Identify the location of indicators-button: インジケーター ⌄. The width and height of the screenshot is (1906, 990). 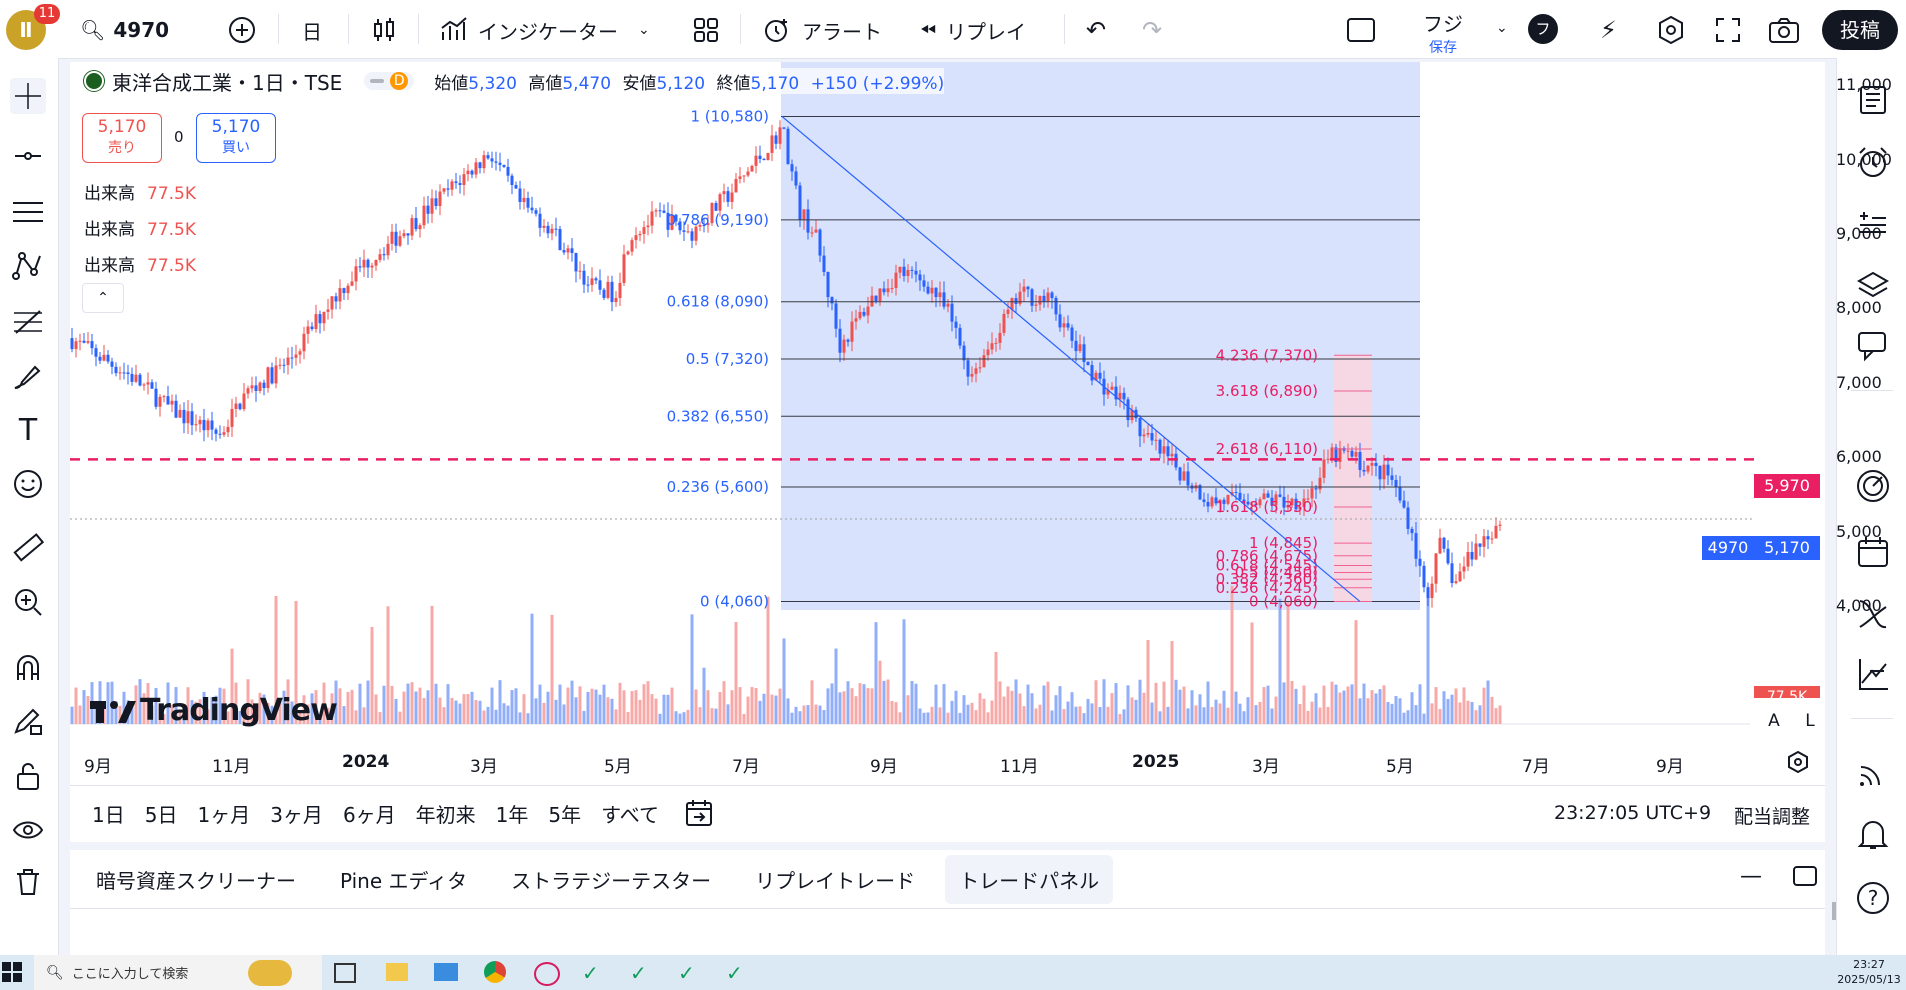
(545, 30).